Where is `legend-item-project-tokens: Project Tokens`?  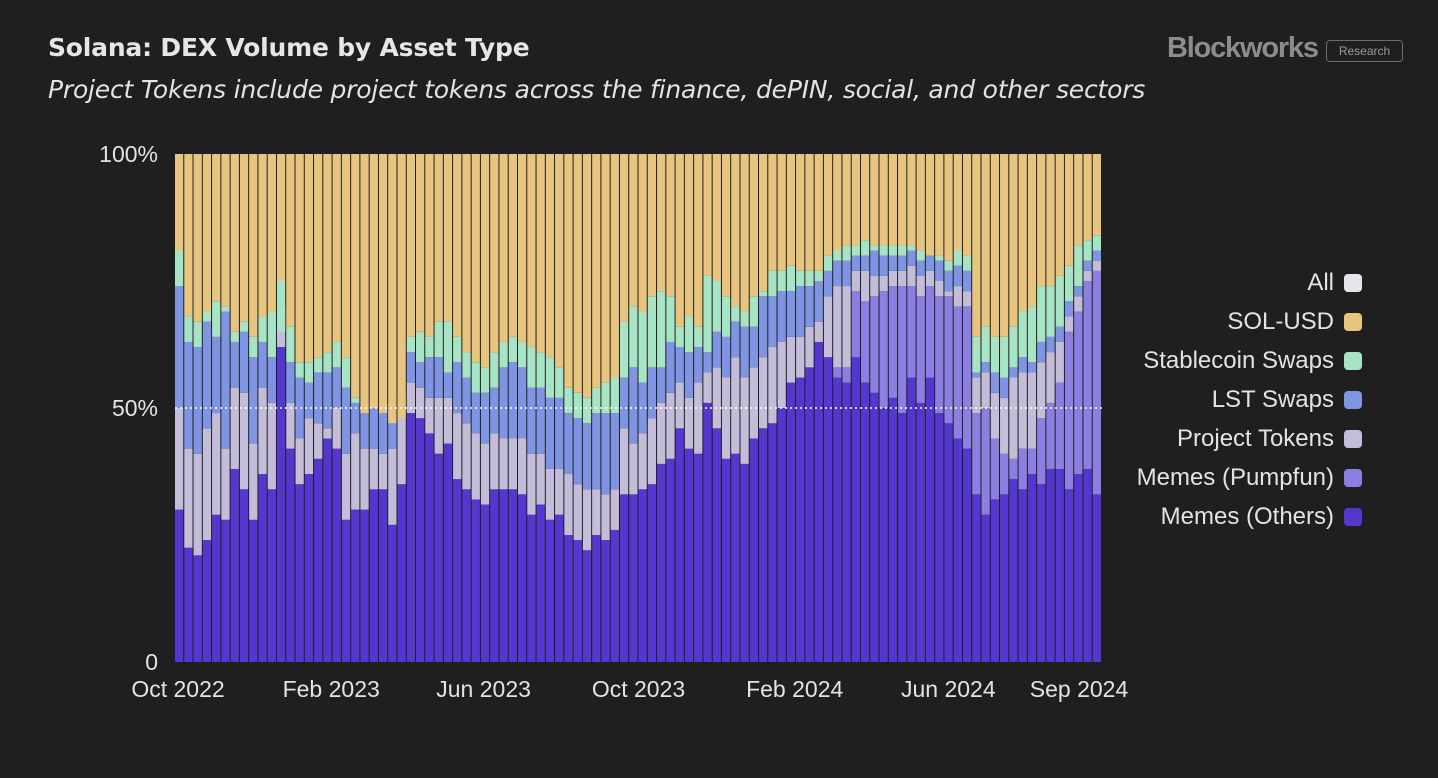 legend-item-project-tokens: Project Tokens is located at coordinates (1269, 439).